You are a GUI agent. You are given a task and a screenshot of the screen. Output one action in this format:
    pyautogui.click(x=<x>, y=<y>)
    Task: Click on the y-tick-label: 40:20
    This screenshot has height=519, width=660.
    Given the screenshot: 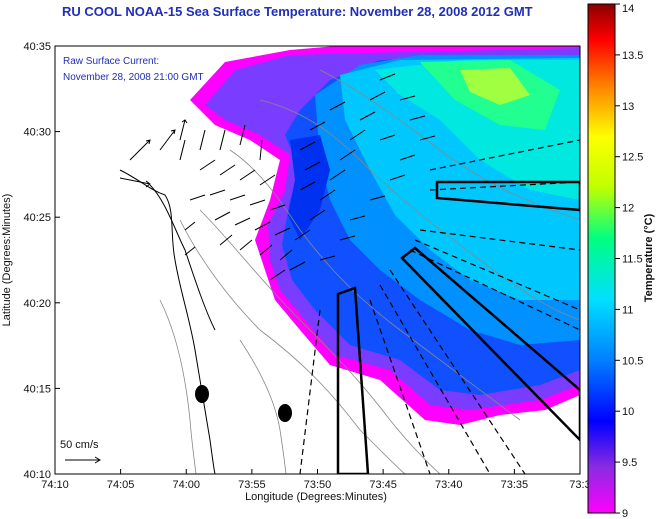 What is the action you would take?
    pyautogui.click(x=37, y=304)
    